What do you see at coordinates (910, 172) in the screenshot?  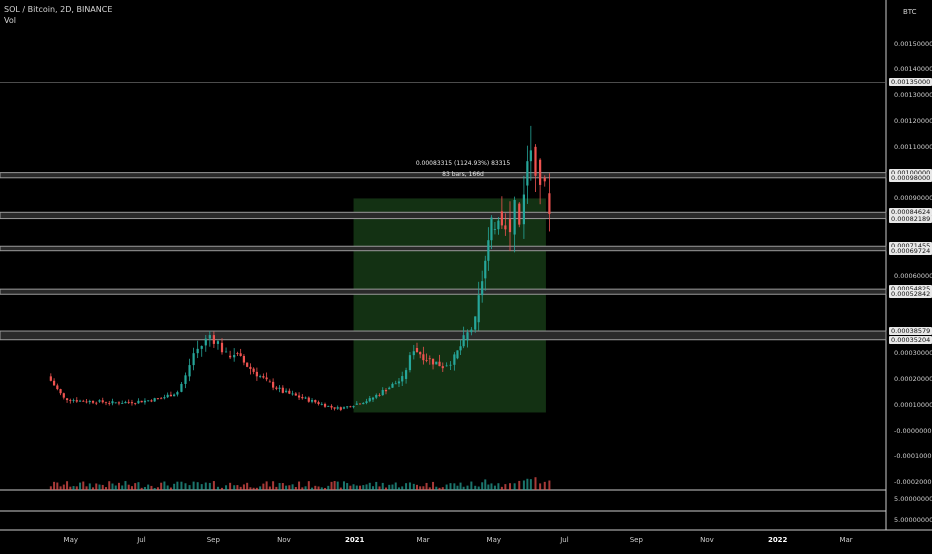 I see `price-level-tag: 0.00100000` at bounding box center [910, 172].